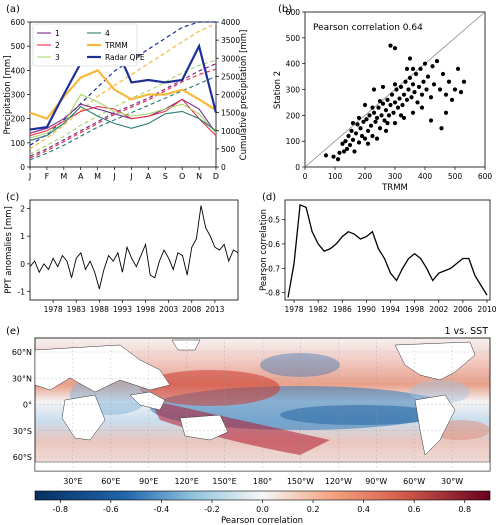 The image size is (500, 525). I want to click on panel-d-y-label: Pearson correlation, so click(264, 250).